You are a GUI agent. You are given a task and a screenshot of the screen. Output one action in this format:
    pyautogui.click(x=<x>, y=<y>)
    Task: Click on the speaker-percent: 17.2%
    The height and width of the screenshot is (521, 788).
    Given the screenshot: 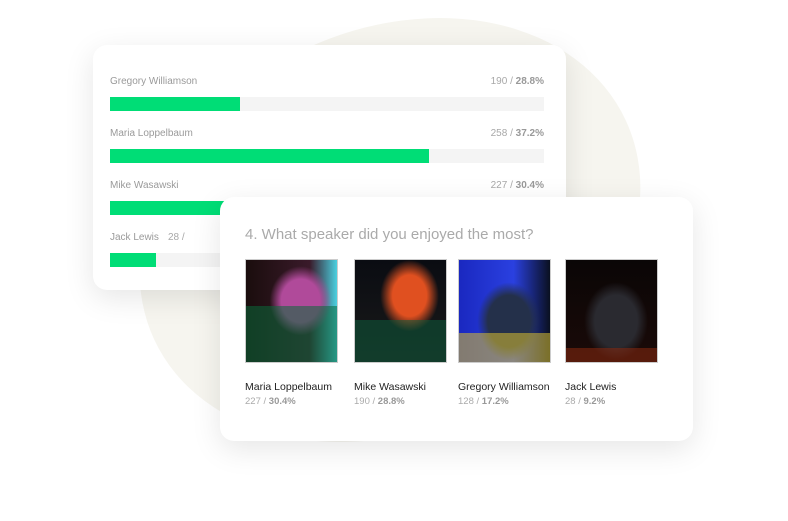 What is the action you would take?
    pyautogui.click(x=495, y=401)
    